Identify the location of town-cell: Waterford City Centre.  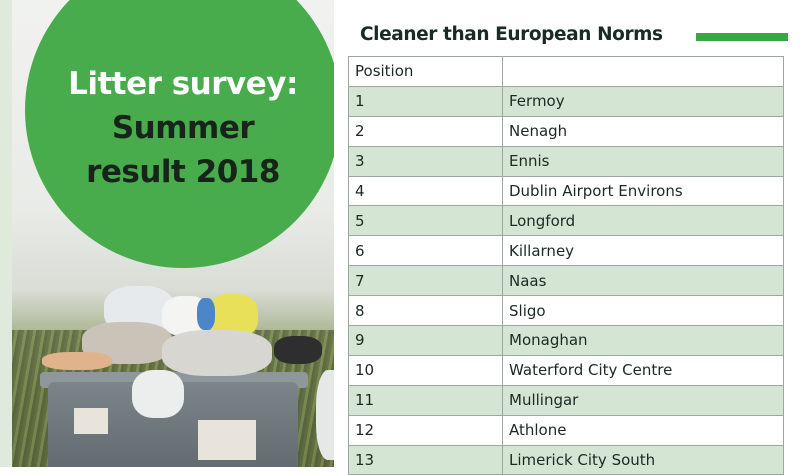
(643, 370).